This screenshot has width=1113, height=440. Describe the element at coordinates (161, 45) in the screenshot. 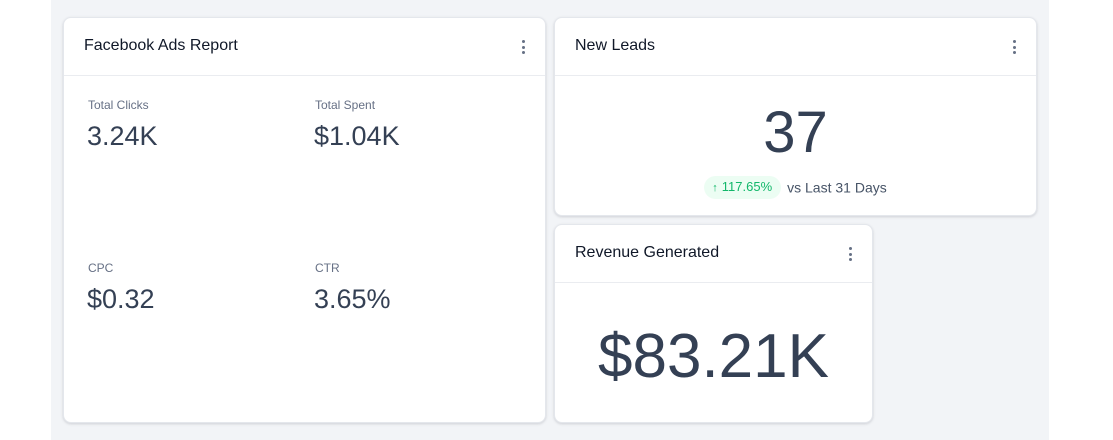

I see `card-title: Facebook Ads Report` at that location.